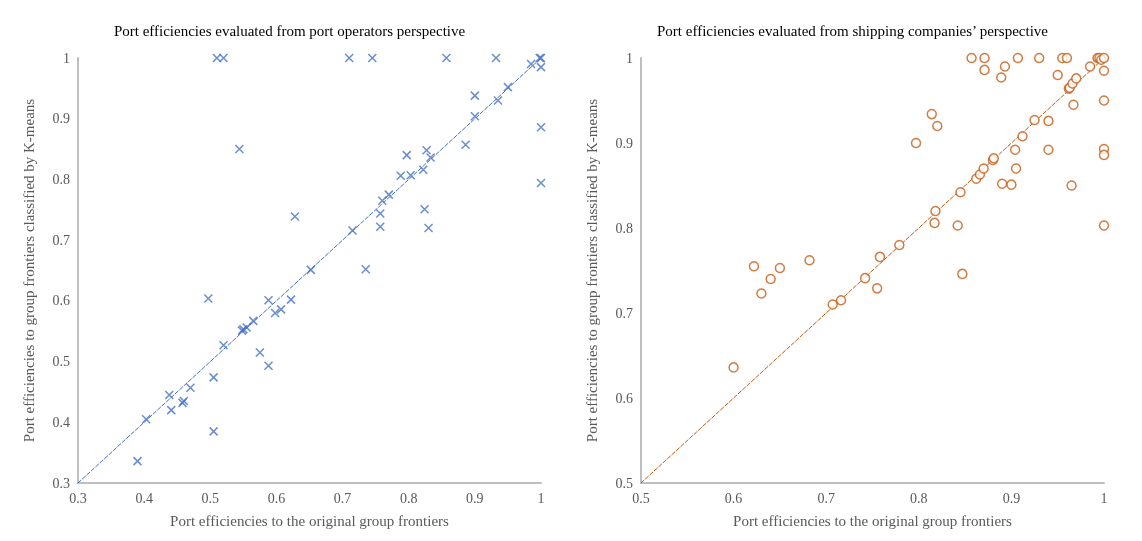  I want to click on chart-title: Port efficiencies evaluated from shipping companies’ perspective, so click(853, 30).